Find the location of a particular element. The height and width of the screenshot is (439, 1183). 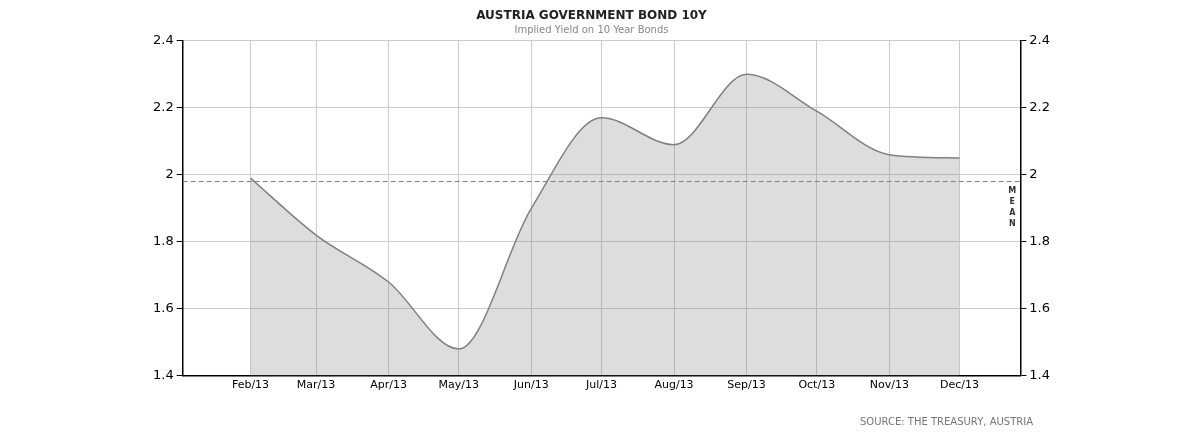

source-note: SOURCE: THE TREASURY, AUSTRIA is located at coordinates (946, 421).